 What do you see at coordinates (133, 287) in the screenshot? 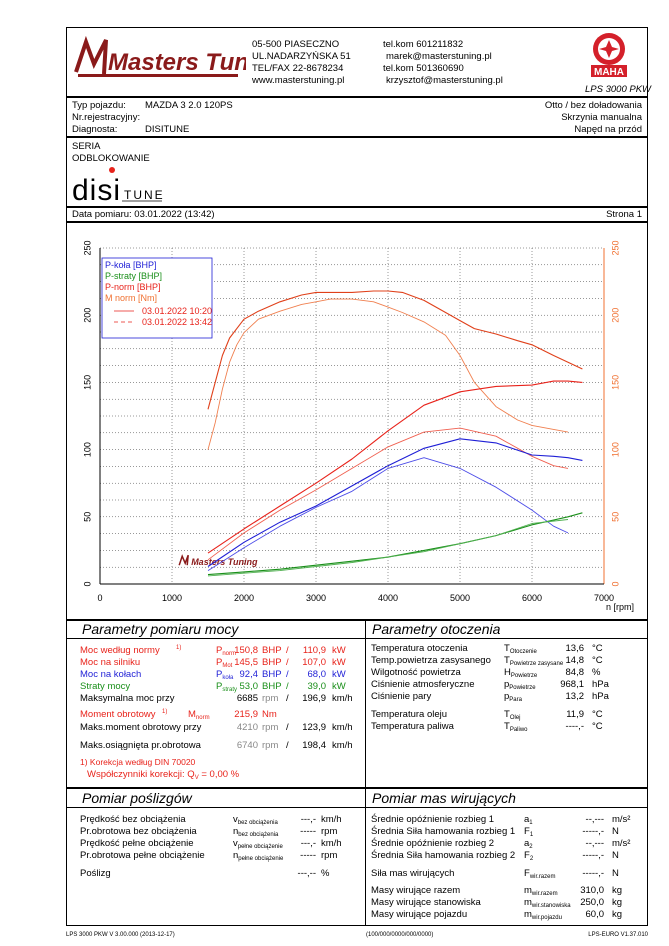
I see `legend-entry: P-norm [BHP]` at bounding box center [133, 287].